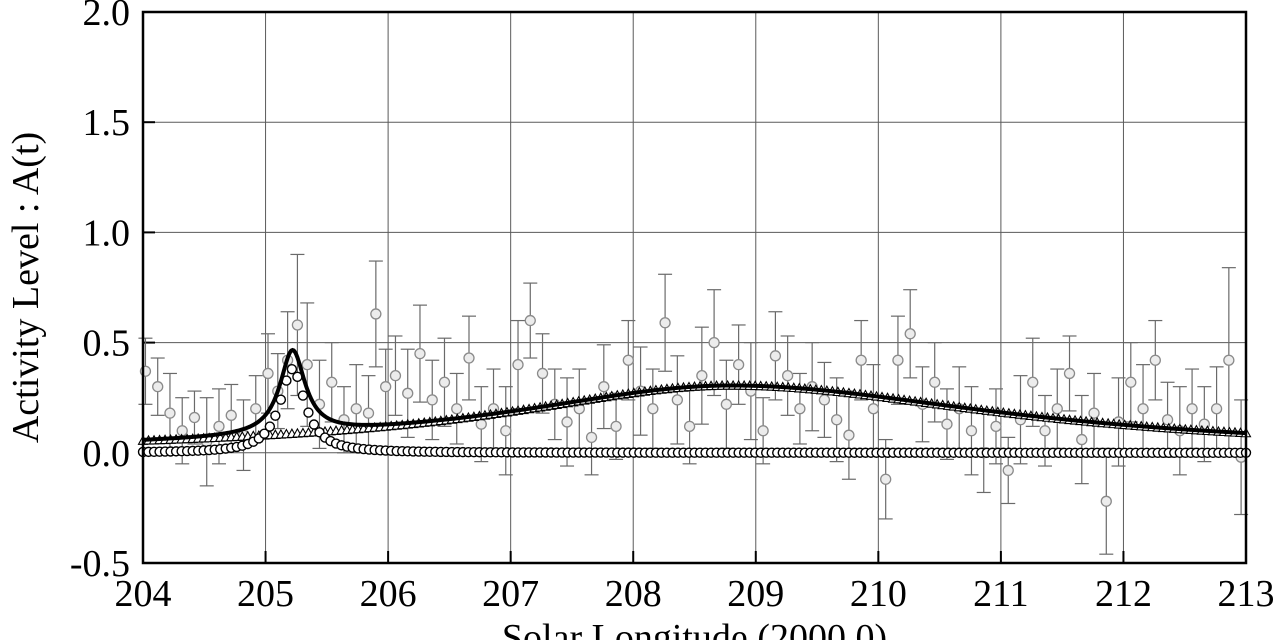 The width and height of the screenshot is (1280, 640). Describe the element at coordinates (878, 594) in the screenshot. I see `x-tick-label: 210` at that location.